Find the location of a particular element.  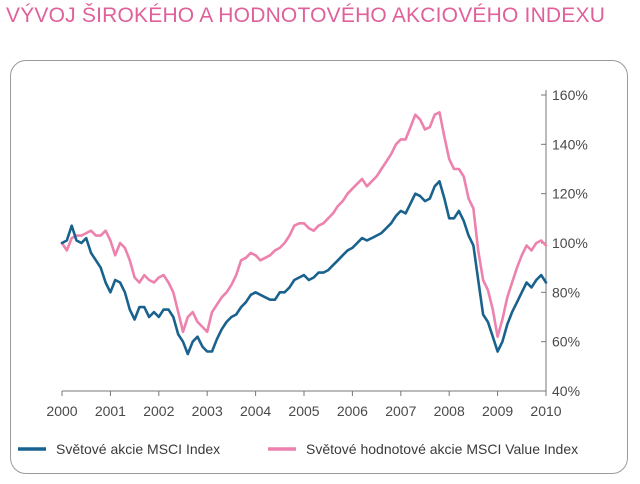

x-tick-label: 2004 is located at coordinates (255, 411).